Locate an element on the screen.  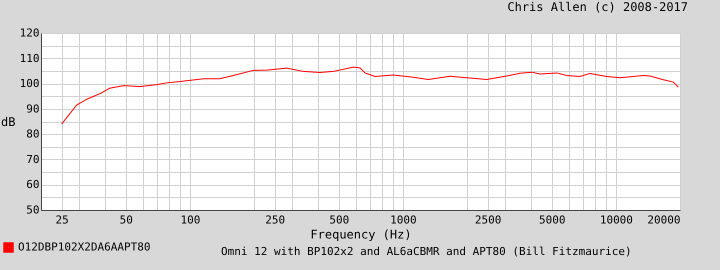
y-tick-label: 90 is located at coordinates (33, 109).